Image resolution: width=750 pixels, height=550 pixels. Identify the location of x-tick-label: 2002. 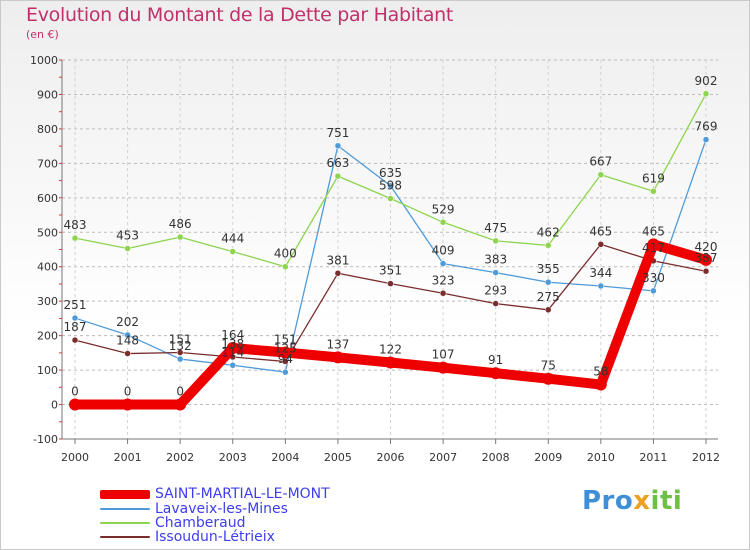
(180, 457).